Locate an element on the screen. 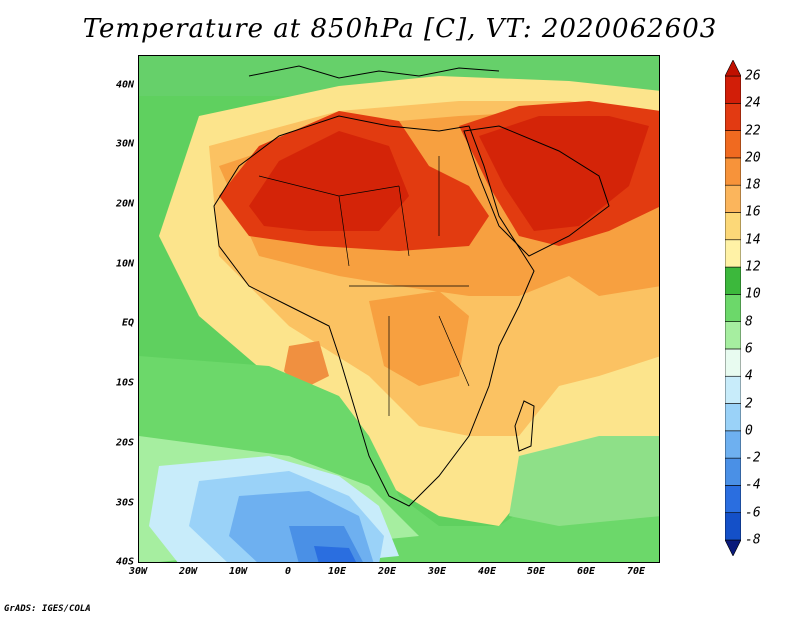 This screenshot has width=800, height=618. colorbar-label: 4 is located at coordinates (749, 376).